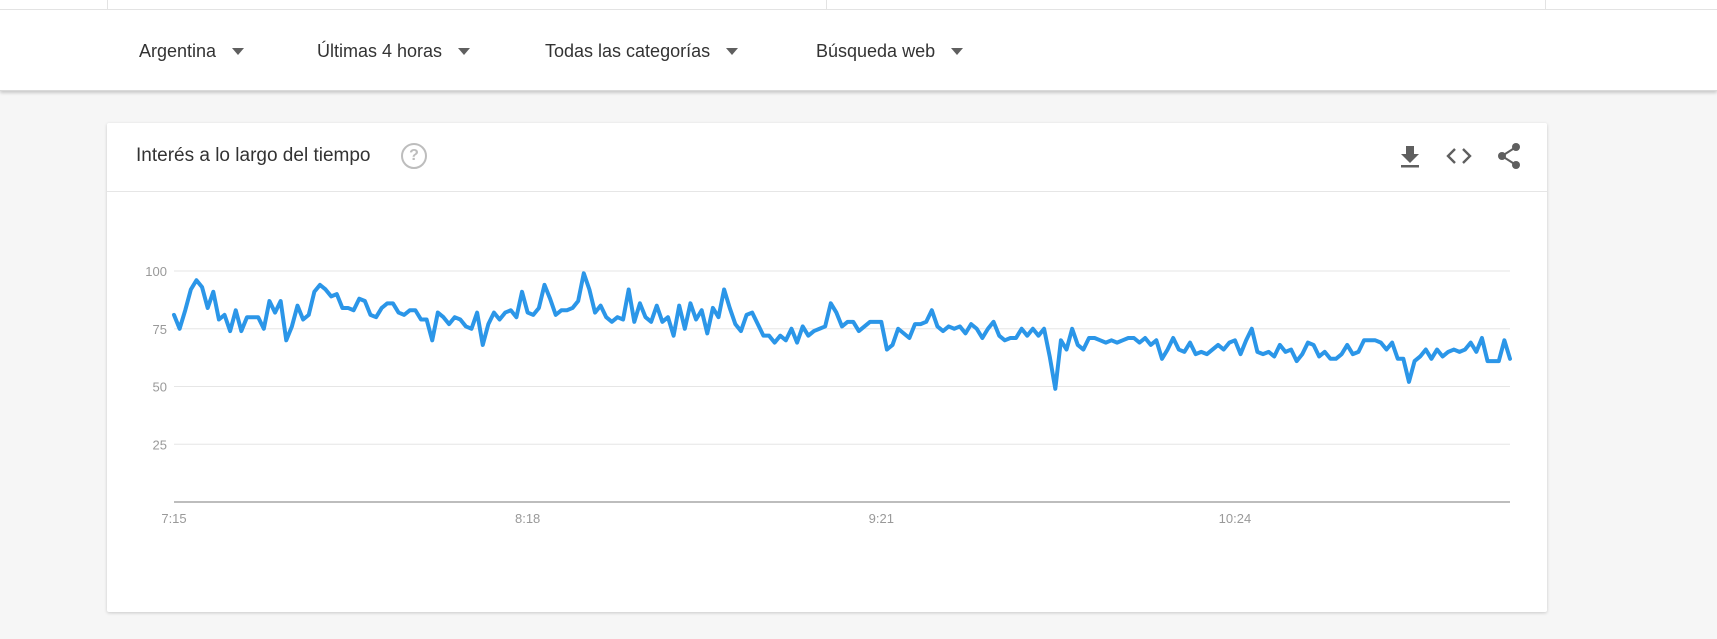 The image size is (1717, 639). I want to click on category-dropdown: Todas las categorías, so click(642, 51).